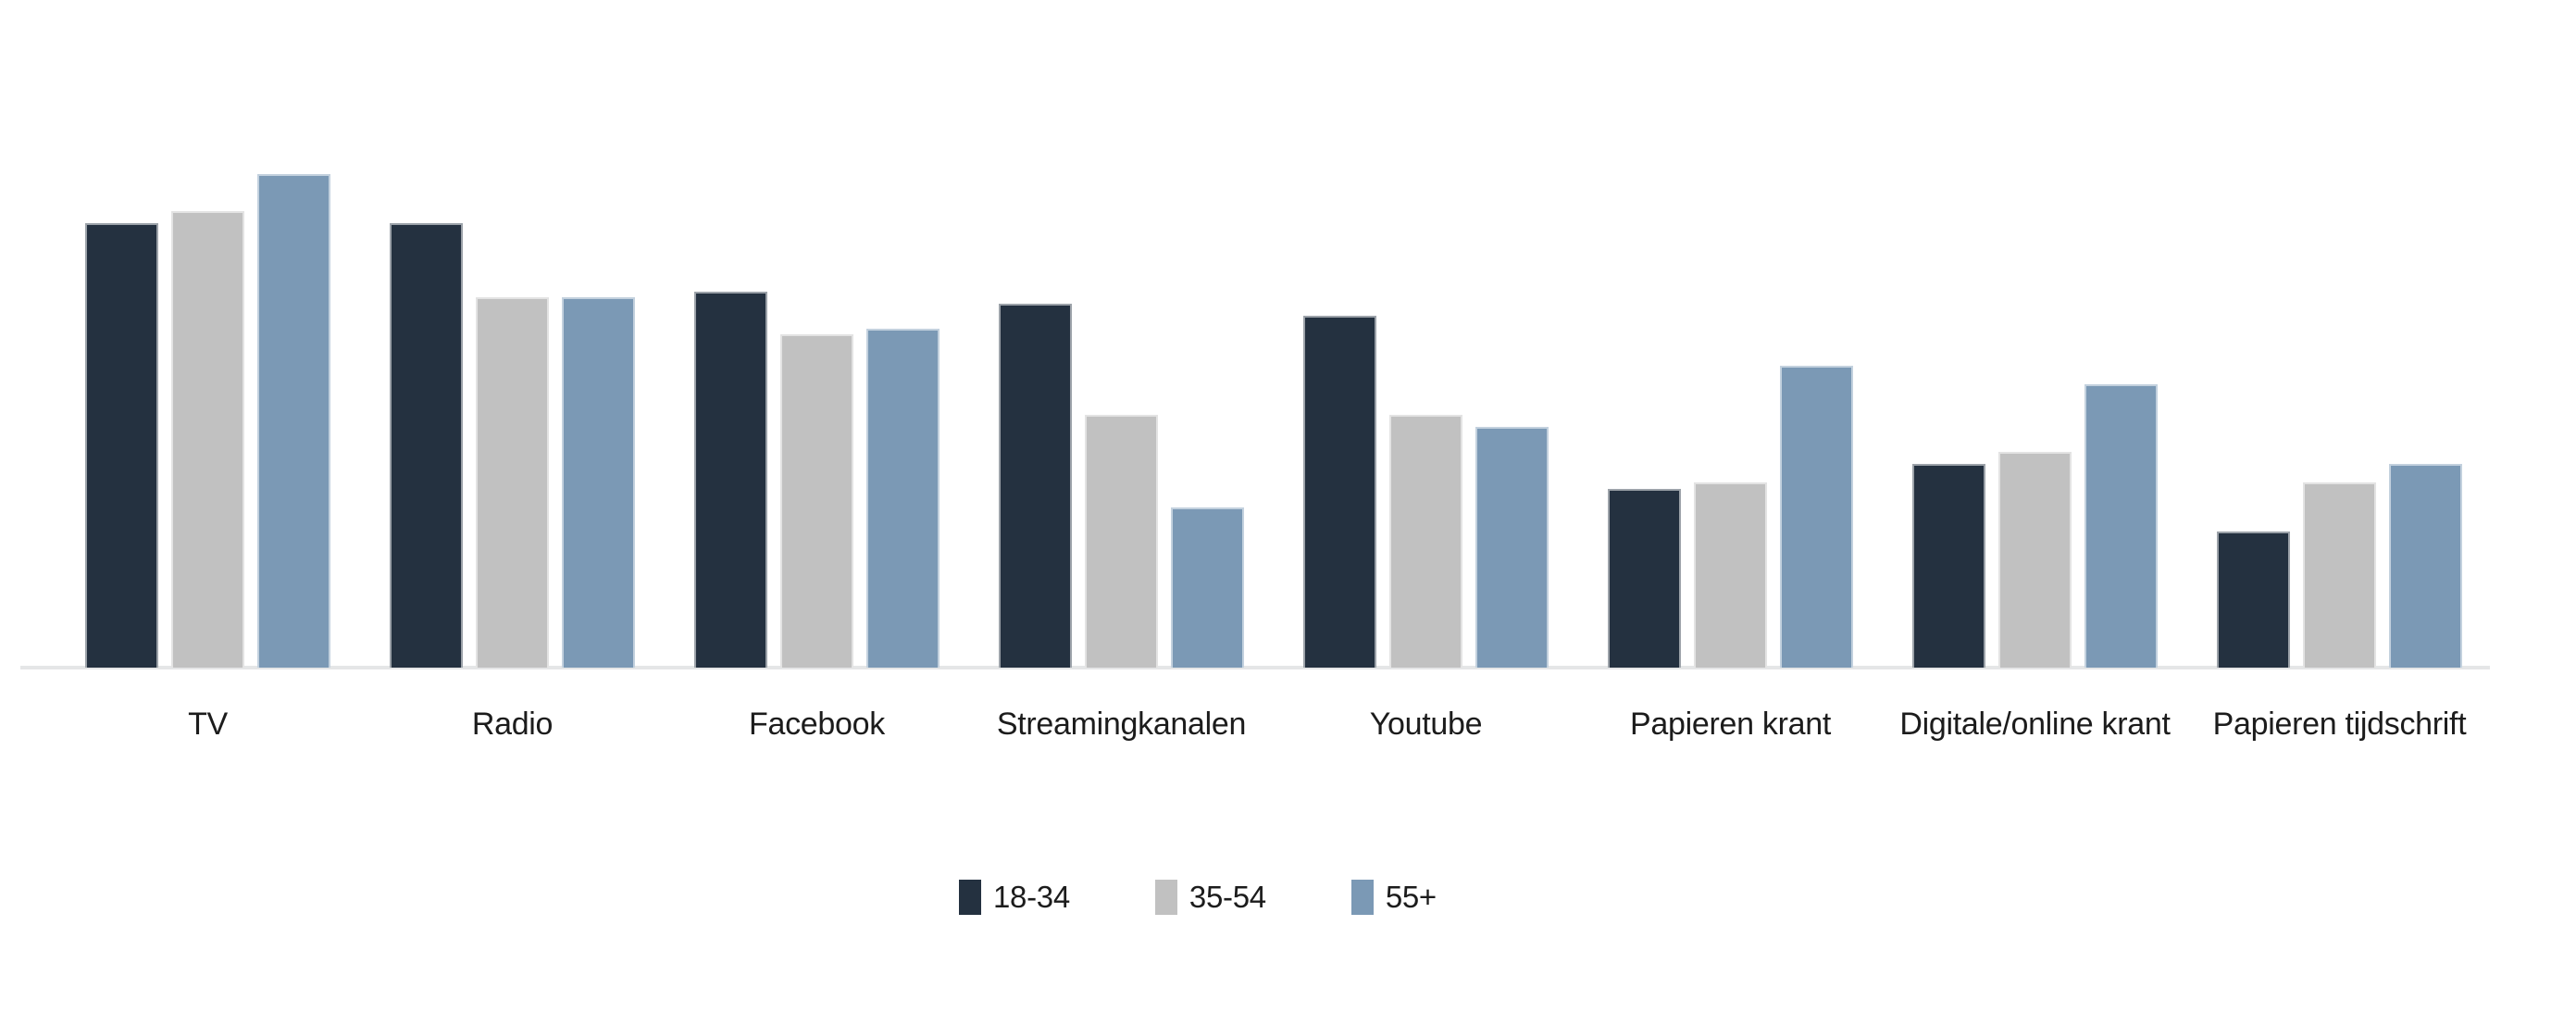  What do you see at coordinates (1121, 724) in the screenshot?
I see `category-label: Streamingkanalen` at bounding box center [1121, 724].